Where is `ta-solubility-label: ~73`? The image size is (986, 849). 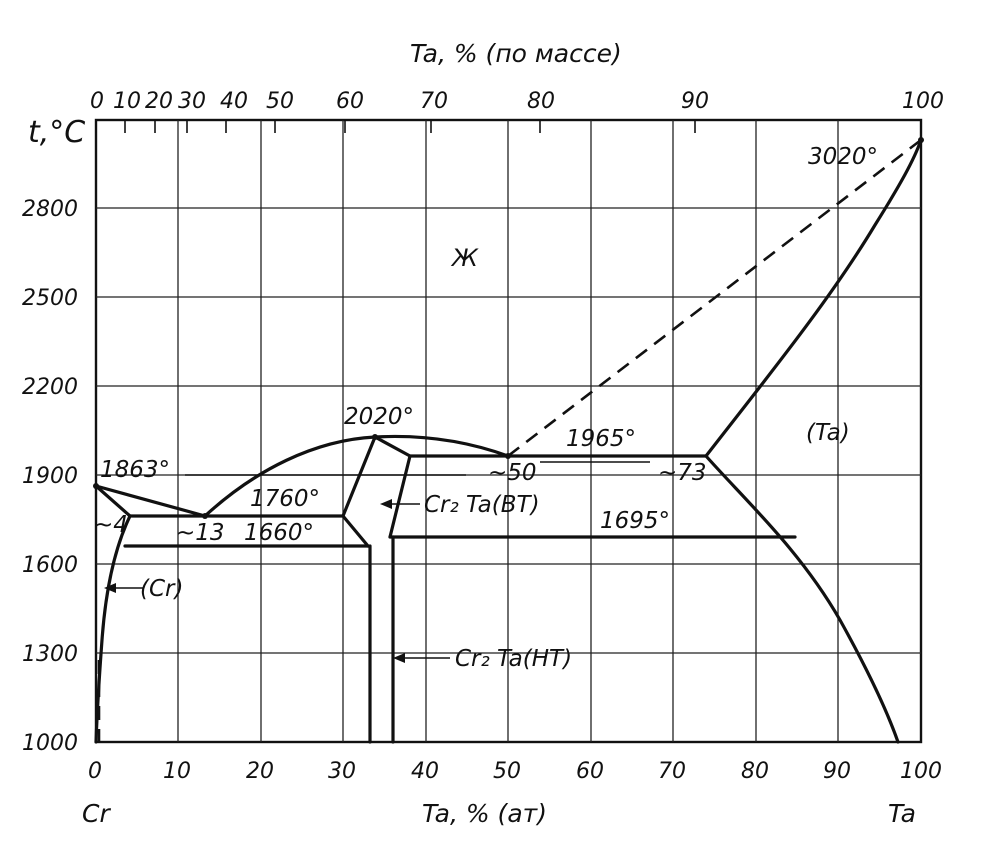 ta-solubility-label: ~73 is located at coordinates (682, 473).